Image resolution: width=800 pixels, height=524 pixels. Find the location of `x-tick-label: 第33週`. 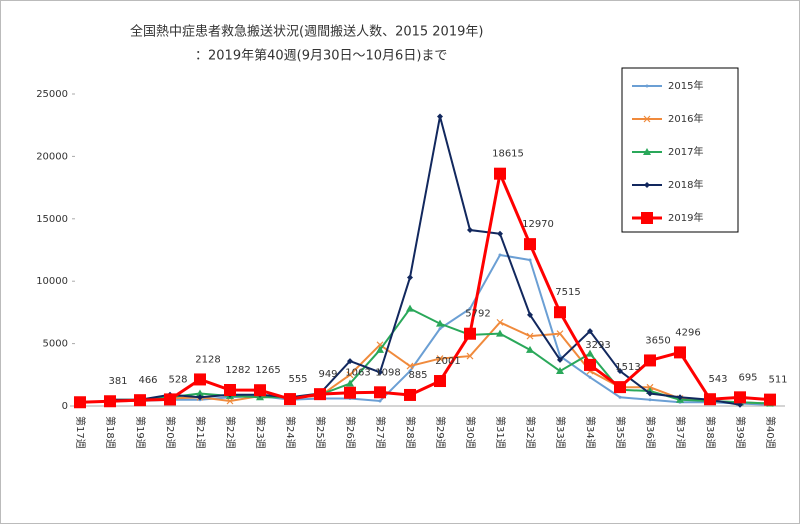

x-tick-label: 第33週 is located at coordinates (560, 432).